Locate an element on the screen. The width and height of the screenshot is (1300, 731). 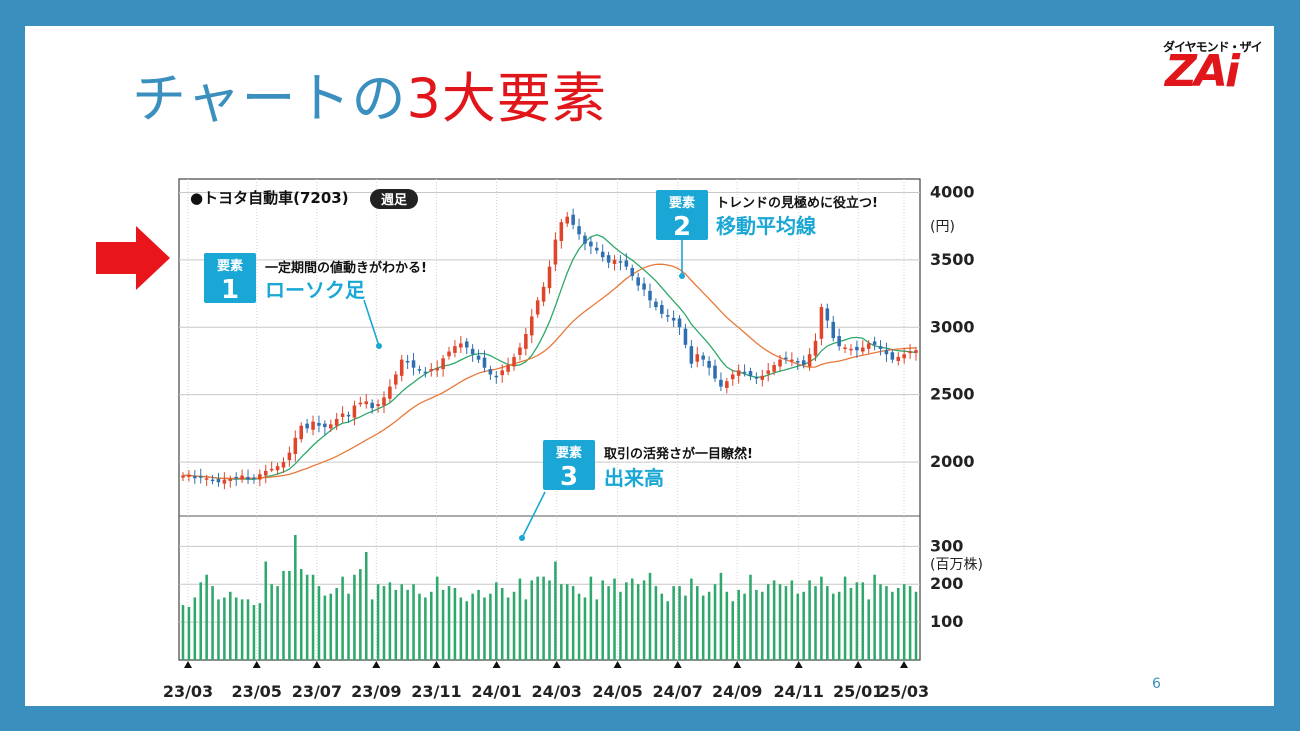
callout-3-box is located at coordinates (569, 465).